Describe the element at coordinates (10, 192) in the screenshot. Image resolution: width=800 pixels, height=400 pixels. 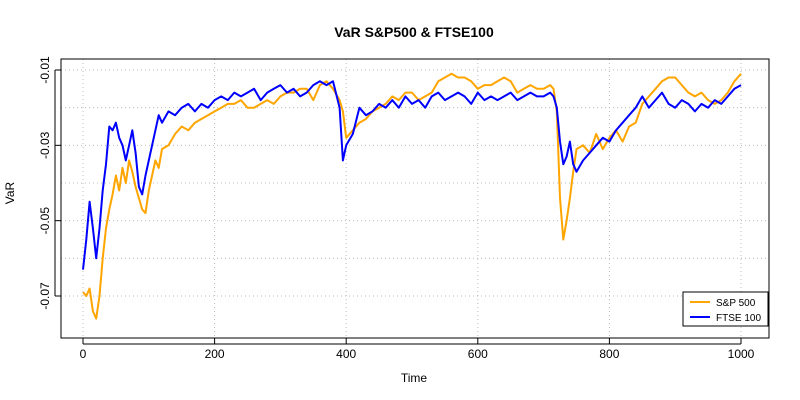
I see `y-axis-label: VaR` at that location.